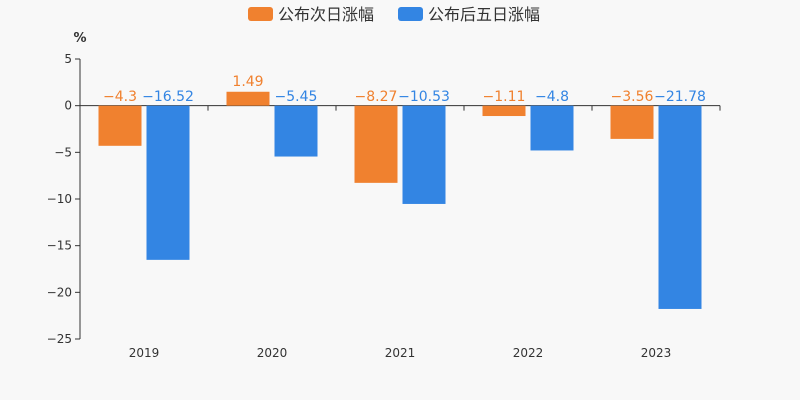 This screenshot has width=800, height=400. I want to click on y-tick-label: −15, so click(59, 246).